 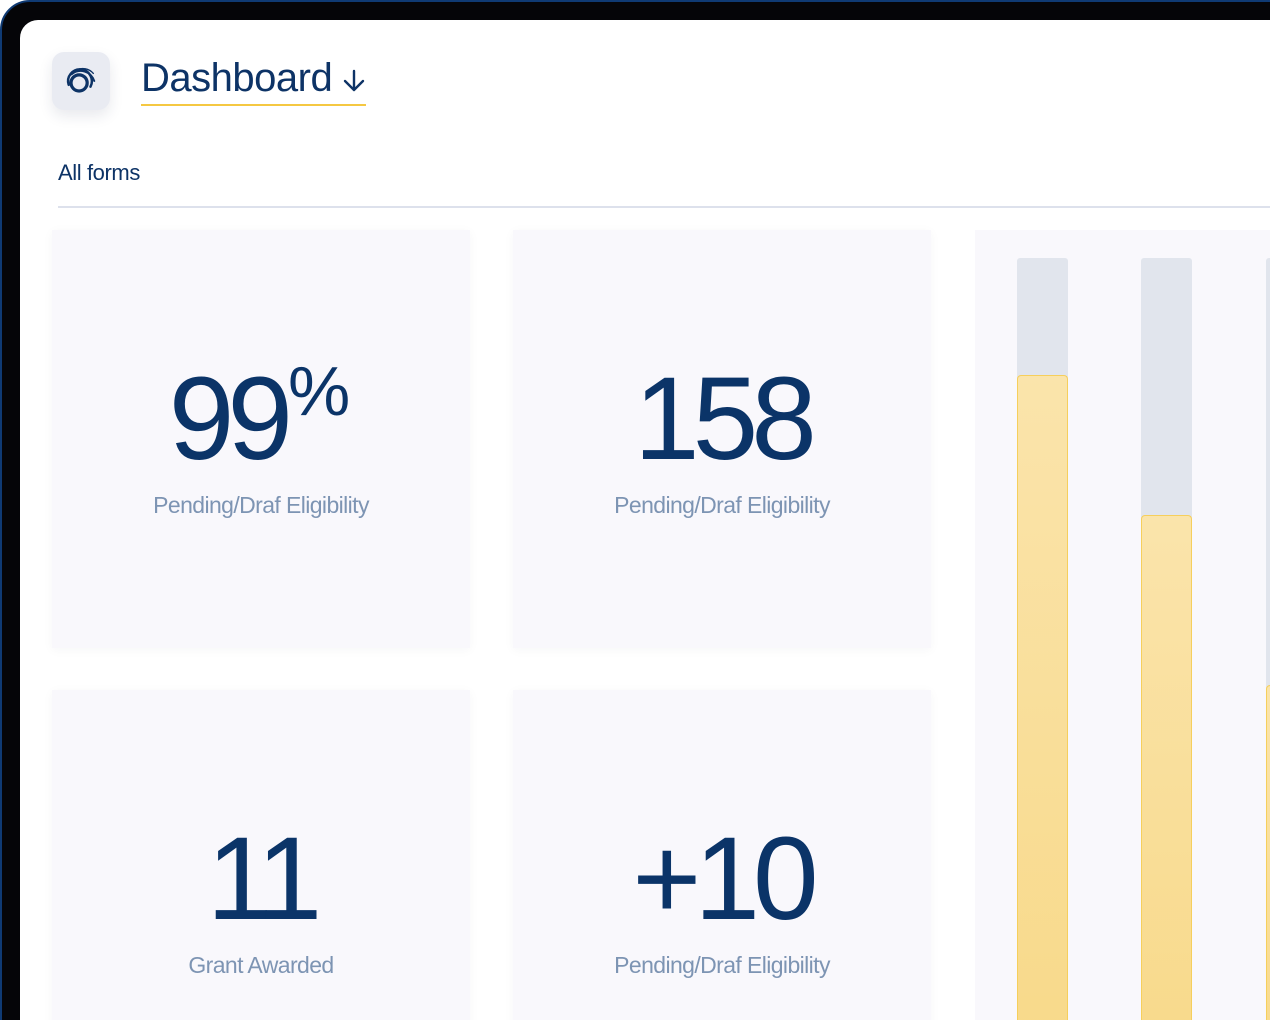 I want to click on stat-number: 11, so click(x=264, y=878).